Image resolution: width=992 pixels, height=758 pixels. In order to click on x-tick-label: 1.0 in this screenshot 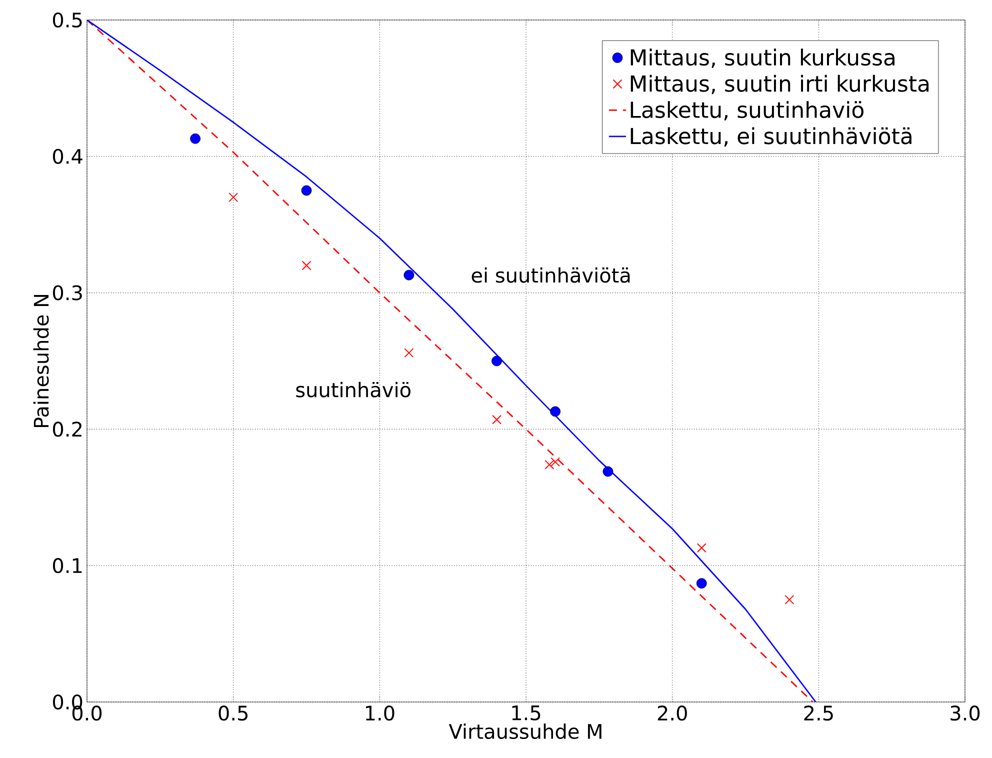, I will do `click(380, 713)`.